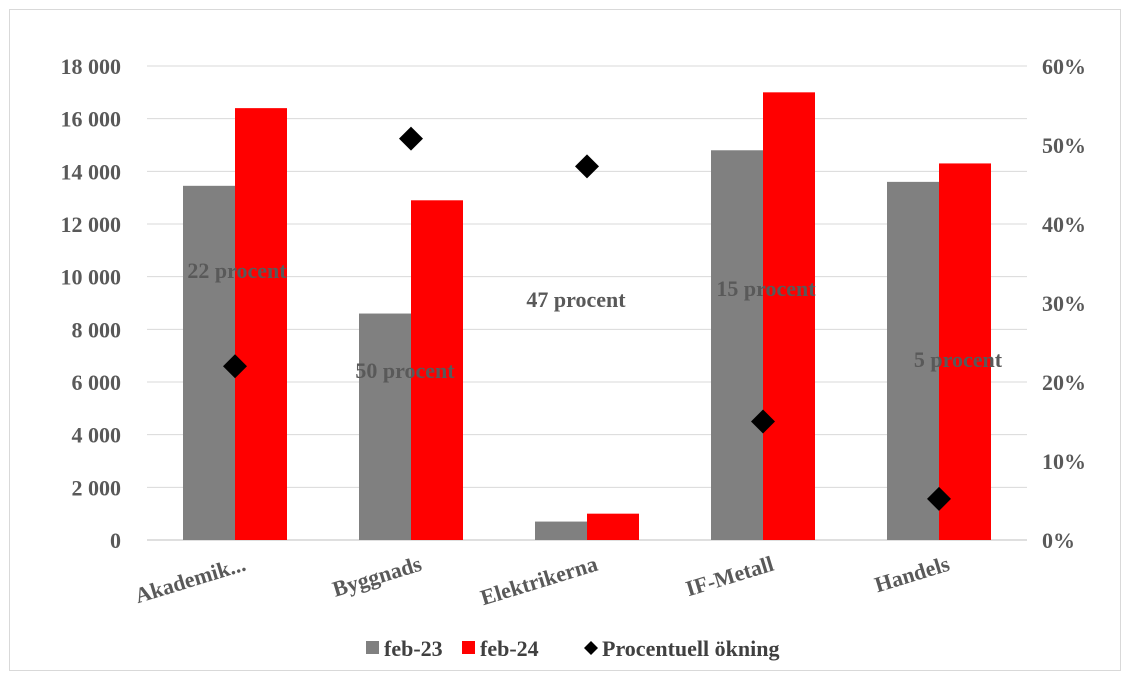  What do you see at coordinates (97, 435) in the screenshot?
I see `y-left-tick-label: 4 000` at bounding box center [97, 435].